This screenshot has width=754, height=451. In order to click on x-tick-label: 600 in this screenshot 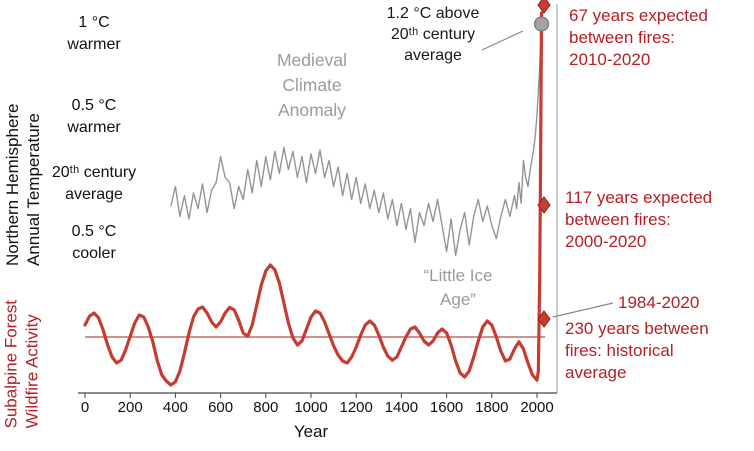, I will do `click(220, 407)`.